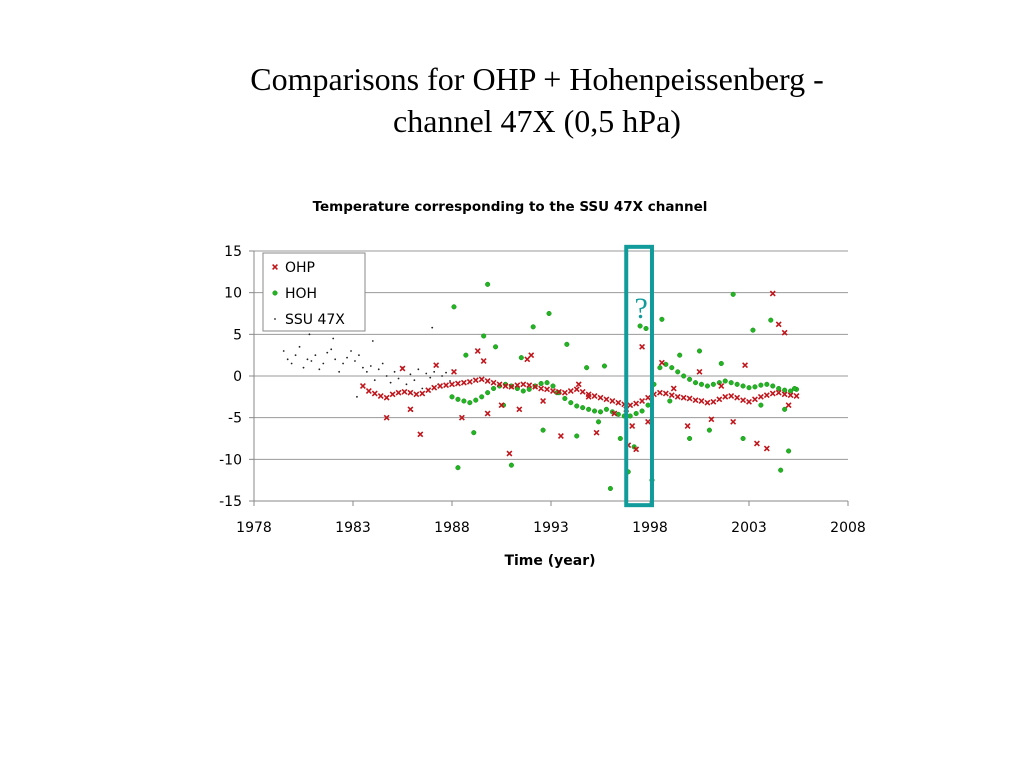 The height and width of the screenshot is (768, 1024). Describe the element at coordinates (275, 267) in the screenshot. I see `legend-marker-ohp` at that location.